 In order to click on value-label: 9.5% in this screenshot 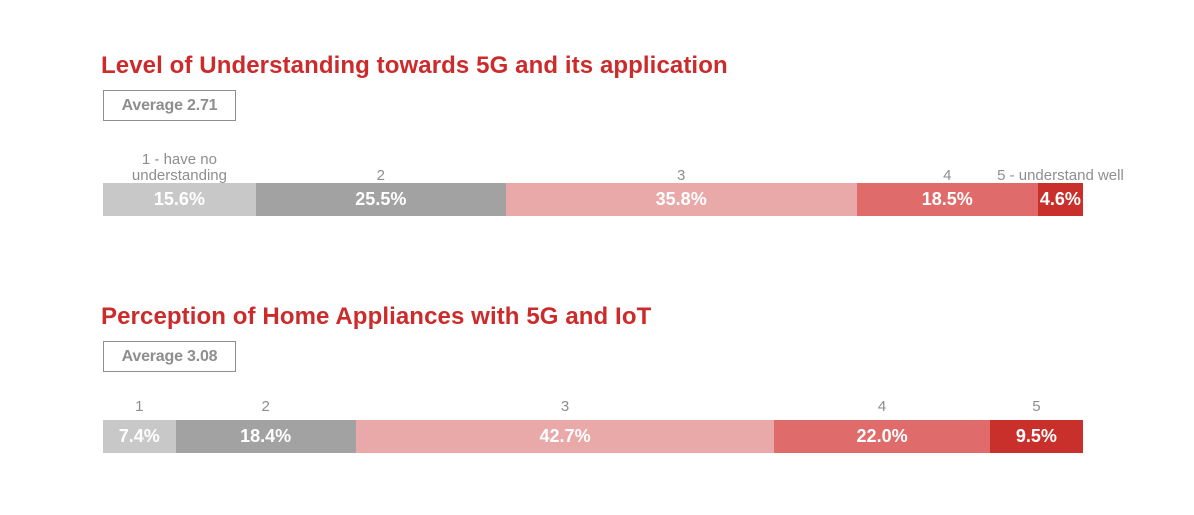, I will do `click(1036, 436)`.